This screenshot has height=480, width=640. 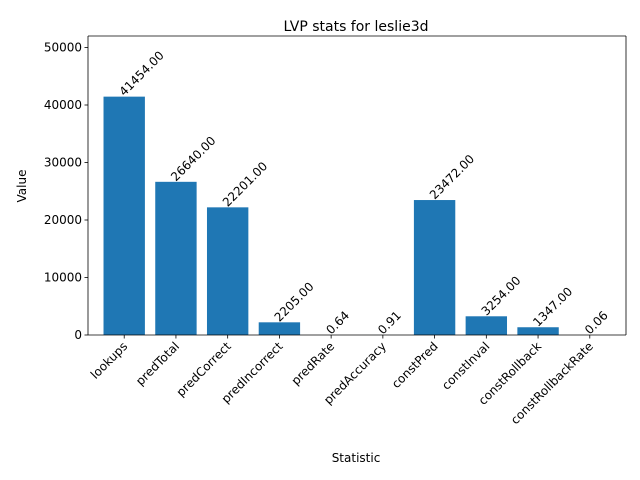 What do you see at coordinates (141, 73) in the screenshot?
I see `value-label-lookups: 41454.00` at bounding box center [141, 73].